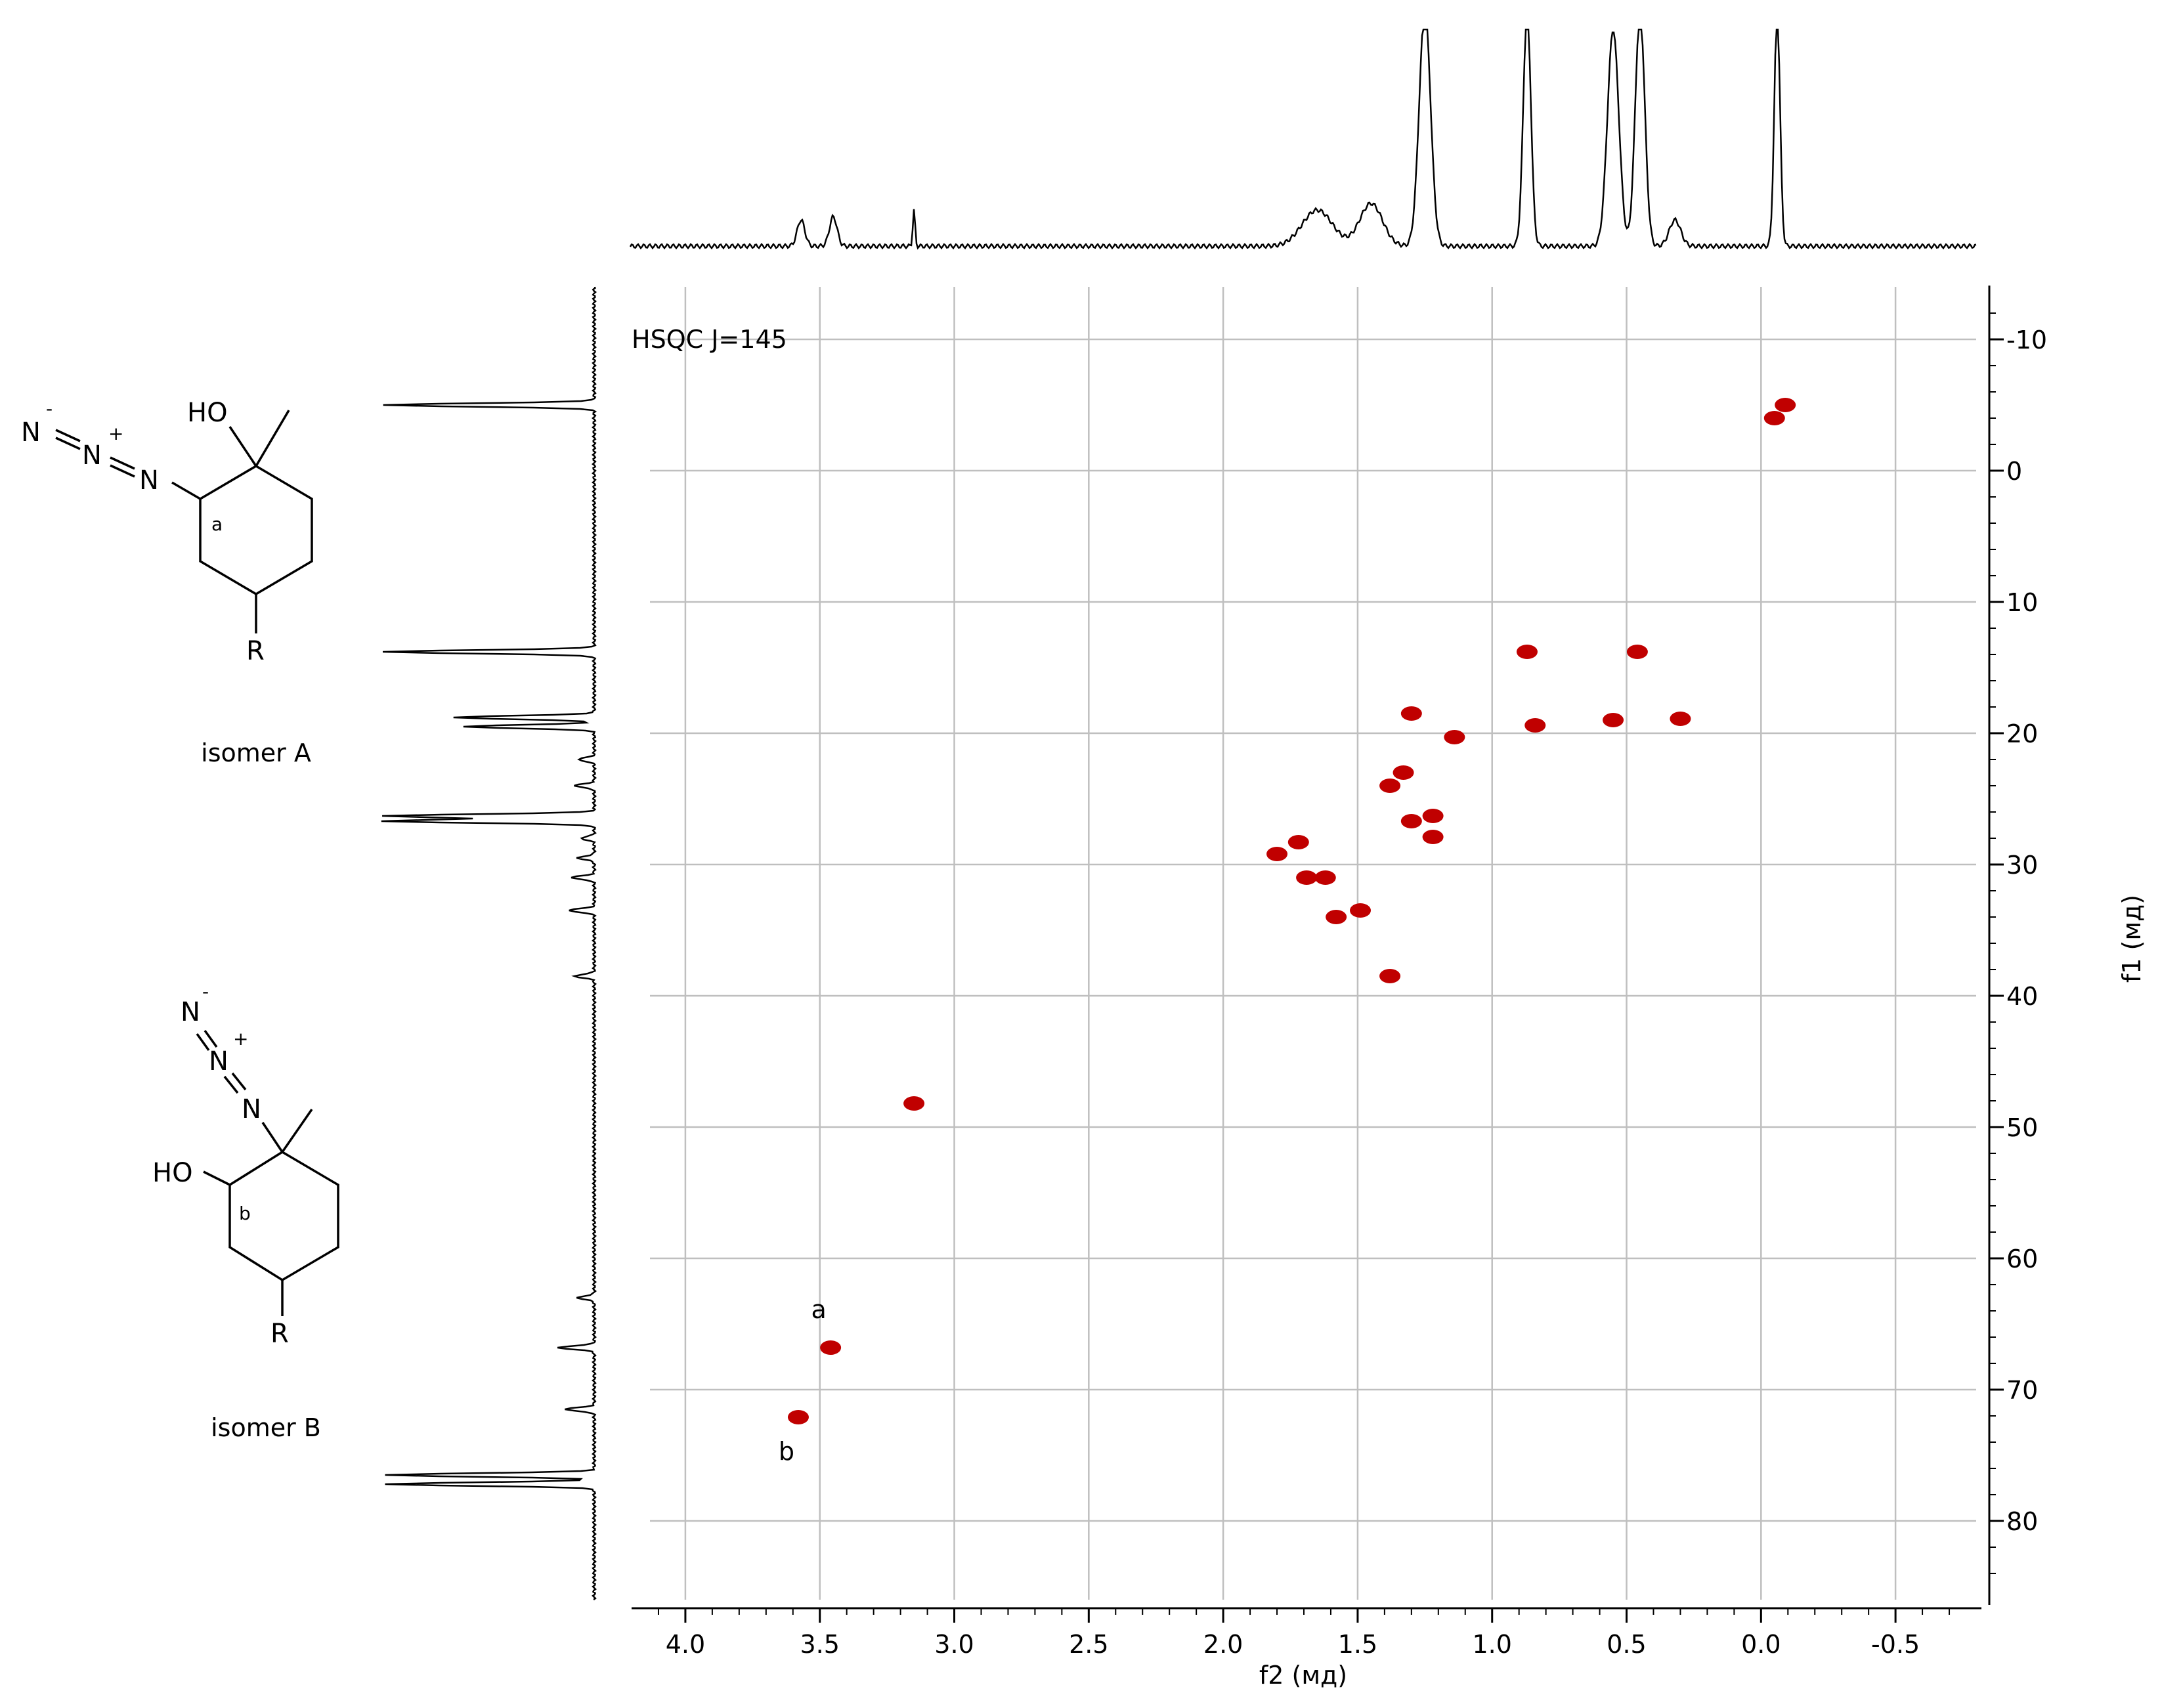  I want to click on isomer-b-n-bond, so click(272, 1137).